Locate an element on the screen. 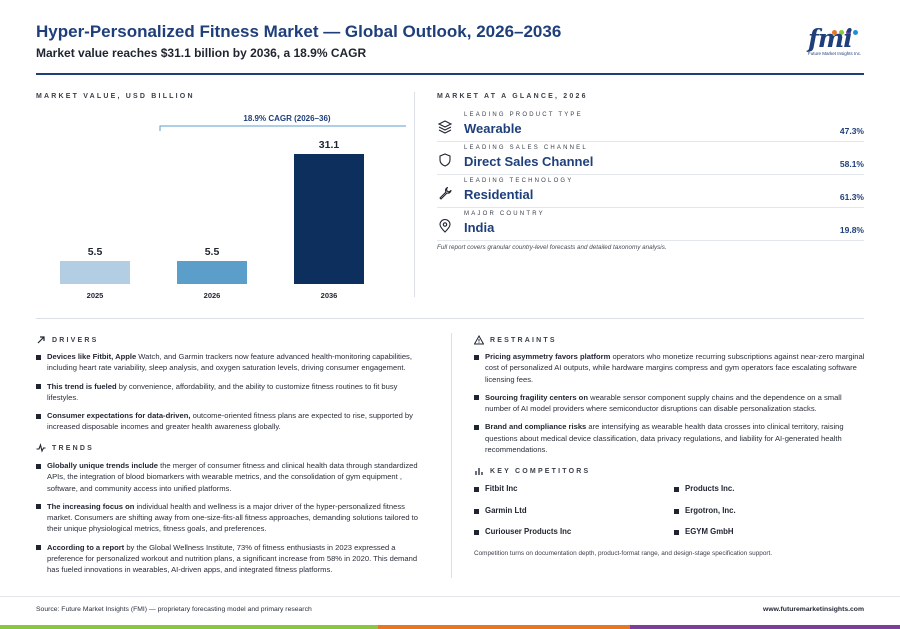 The image size is (900, 629). stripe-green is located at coordinates (189, 627).